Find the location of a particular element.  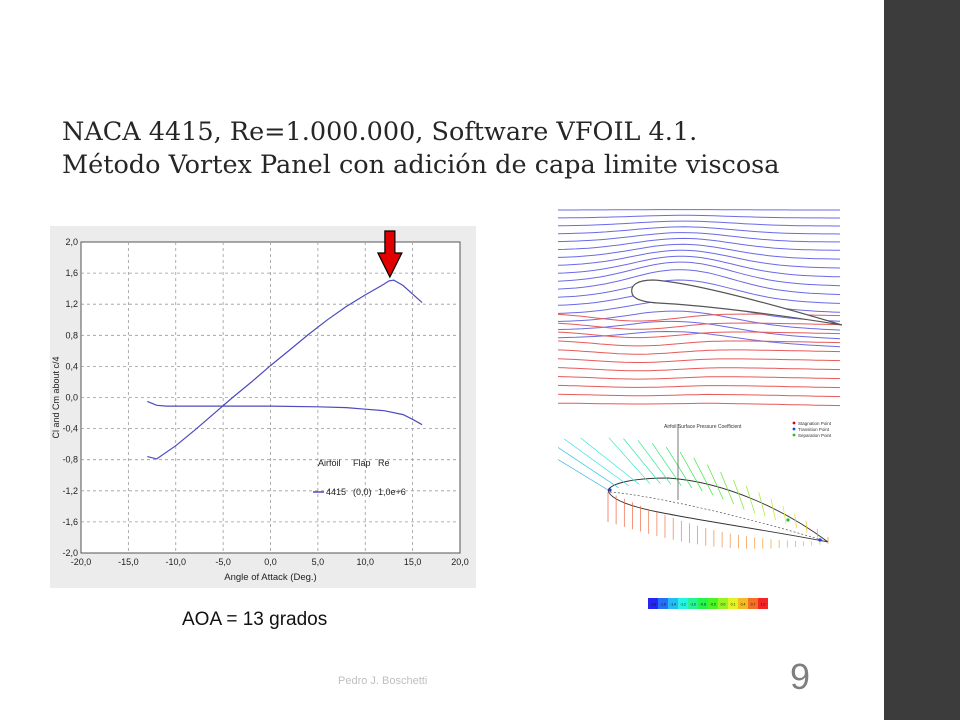

streamline-svg is located at coordinates (700, 308).